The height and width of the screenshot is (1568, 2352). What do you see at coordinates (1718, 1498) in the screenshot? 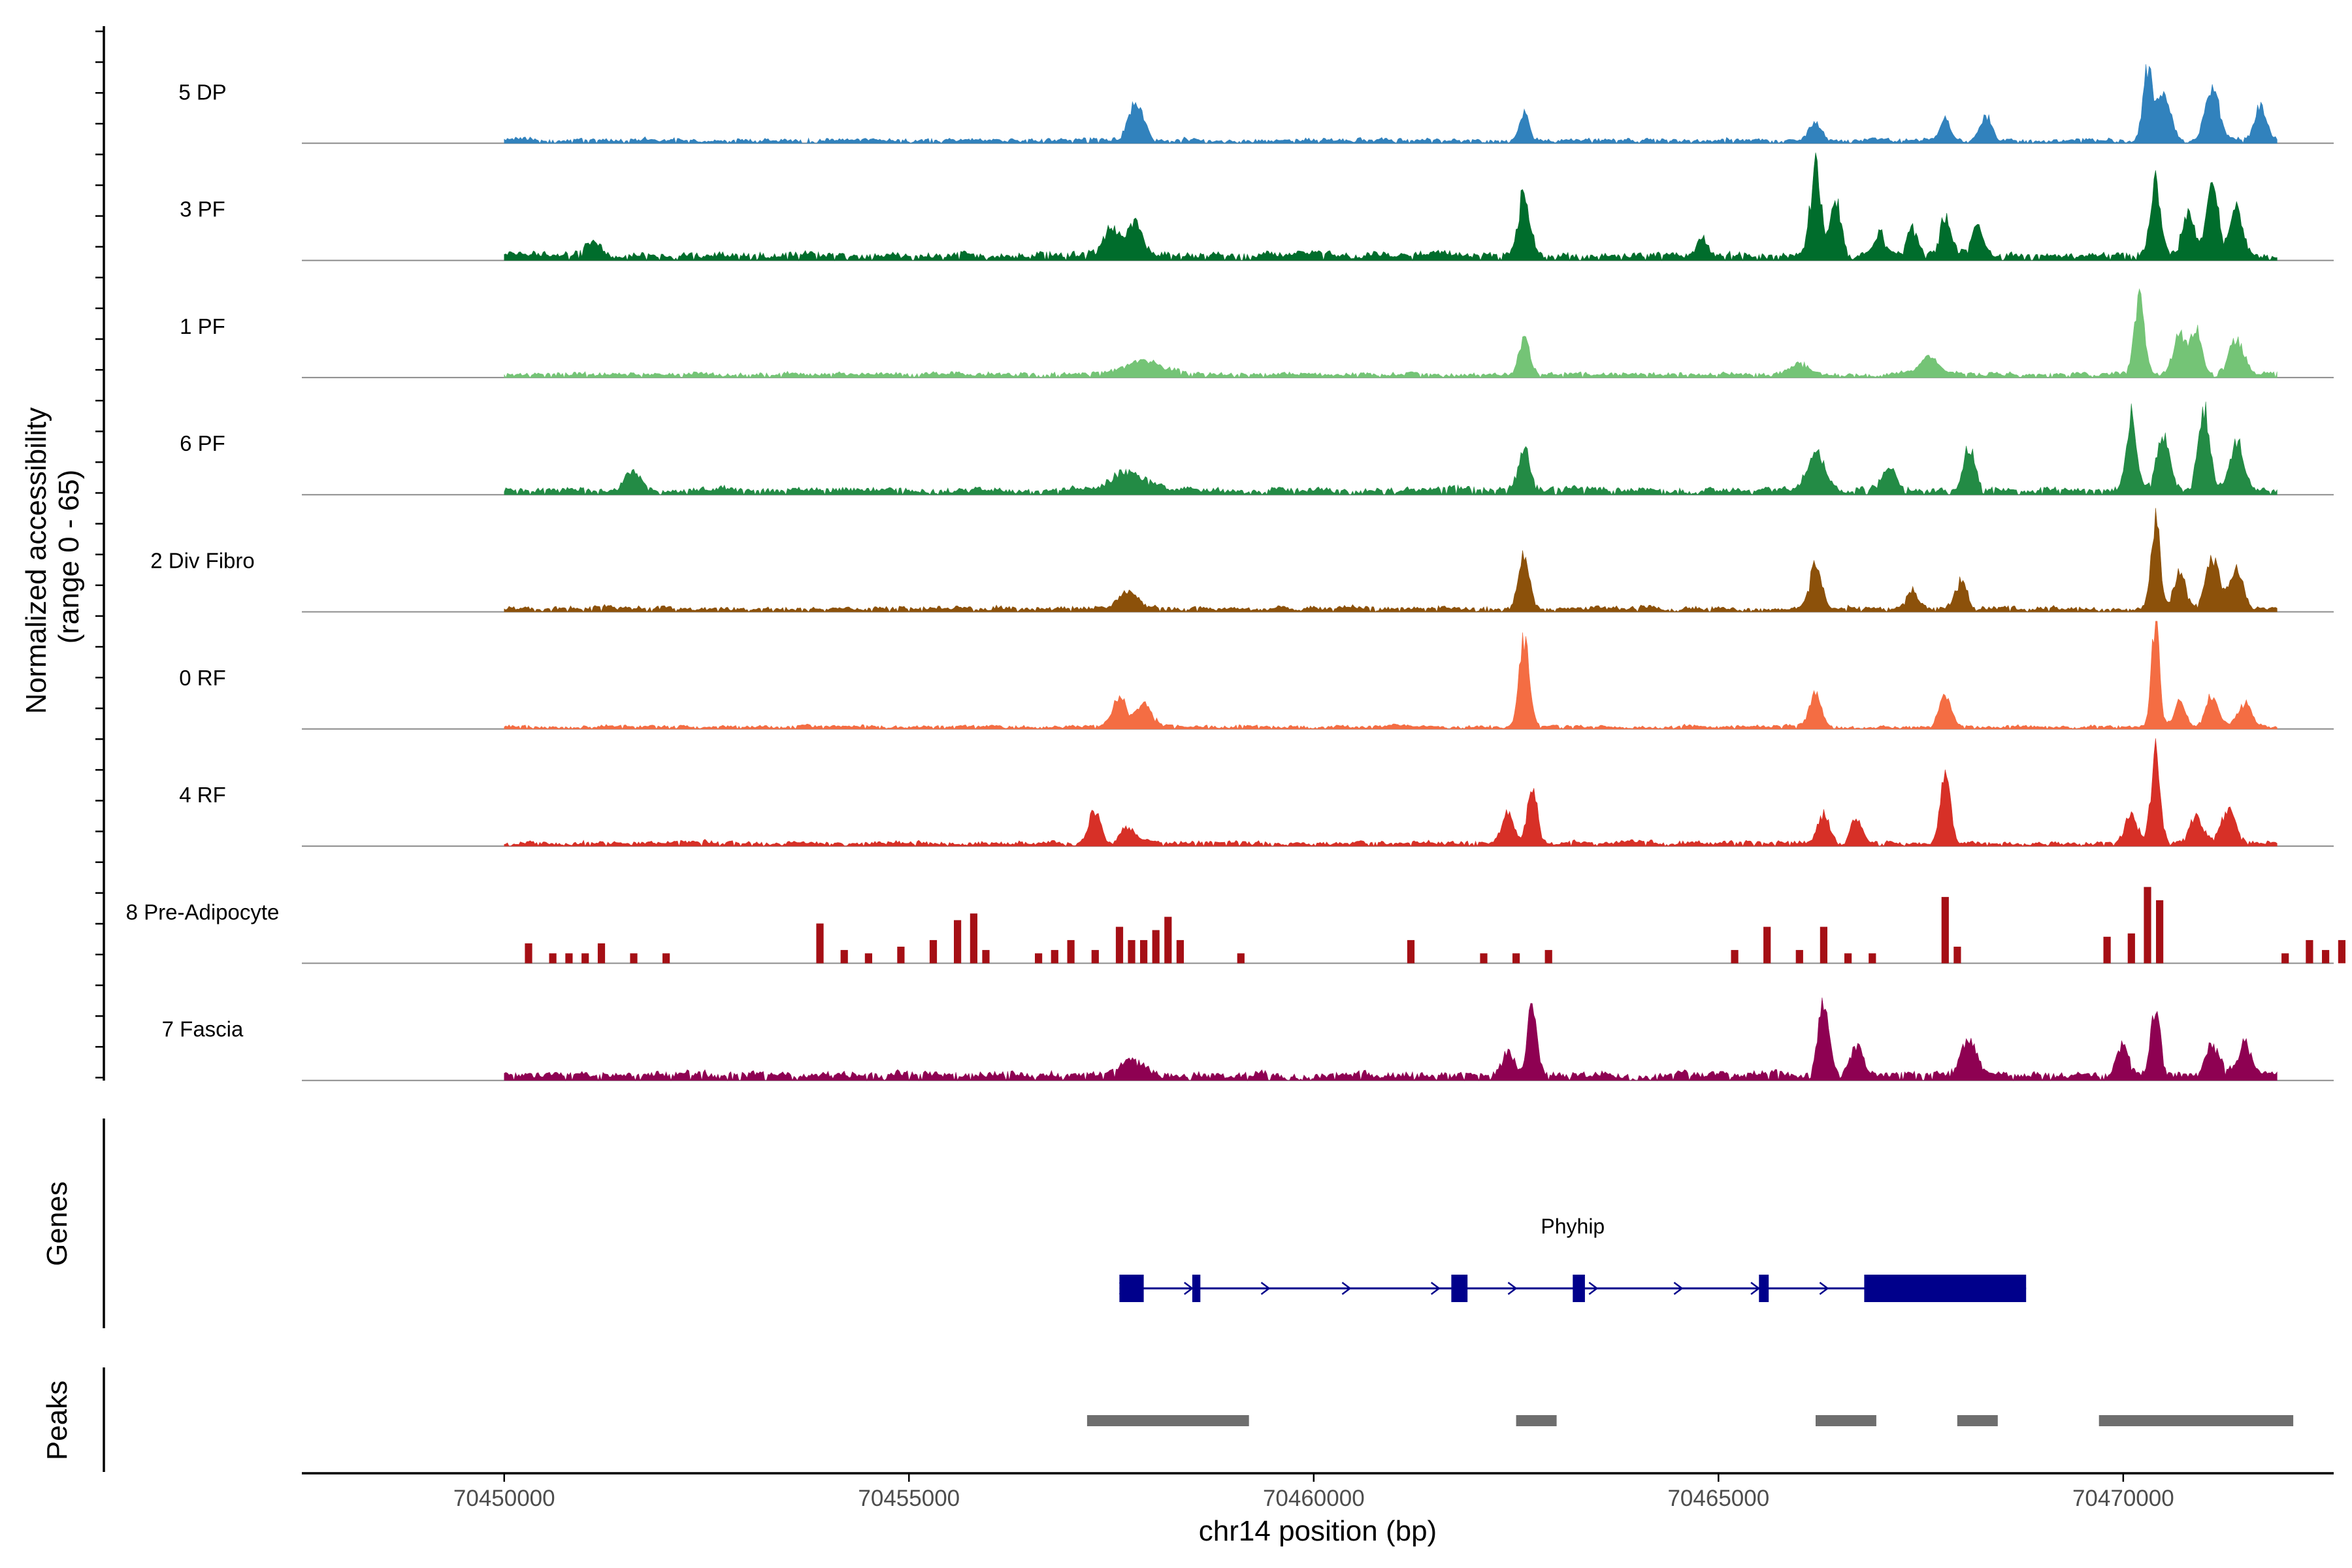
I see `x-tick-label: 70465000` at bounding box center [1718, 1498].